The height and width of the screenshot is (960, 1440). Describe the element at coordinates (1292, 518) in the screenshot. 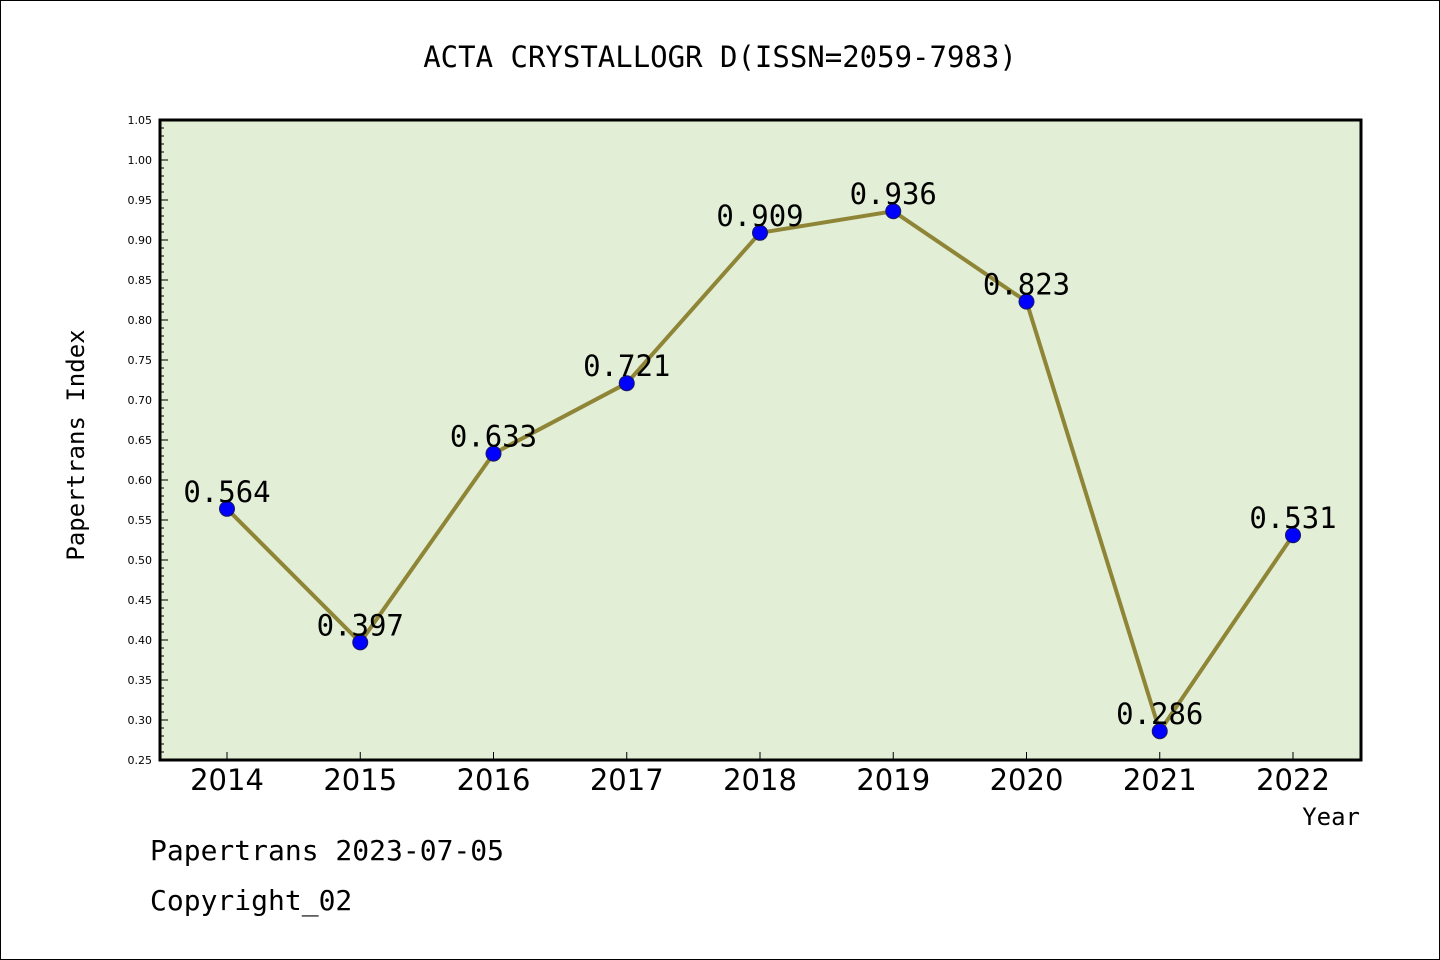

I see `data-label: 0.531` at that location.